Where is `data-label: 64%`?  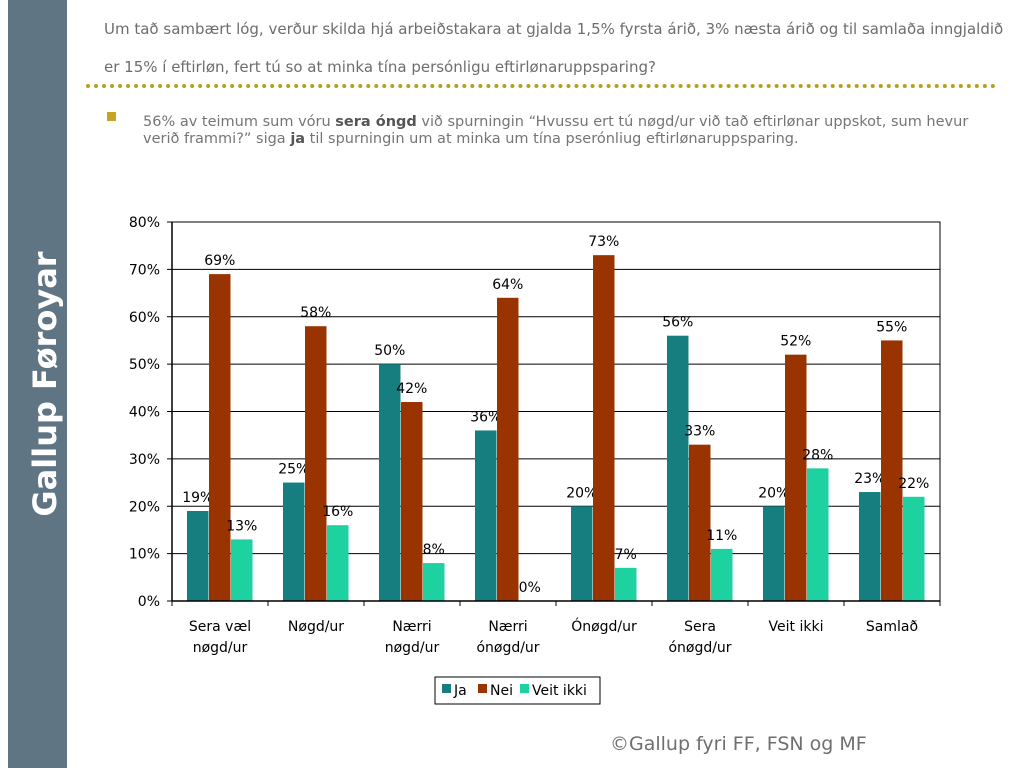 data-label: 64% is located at coordinates (507, 285).